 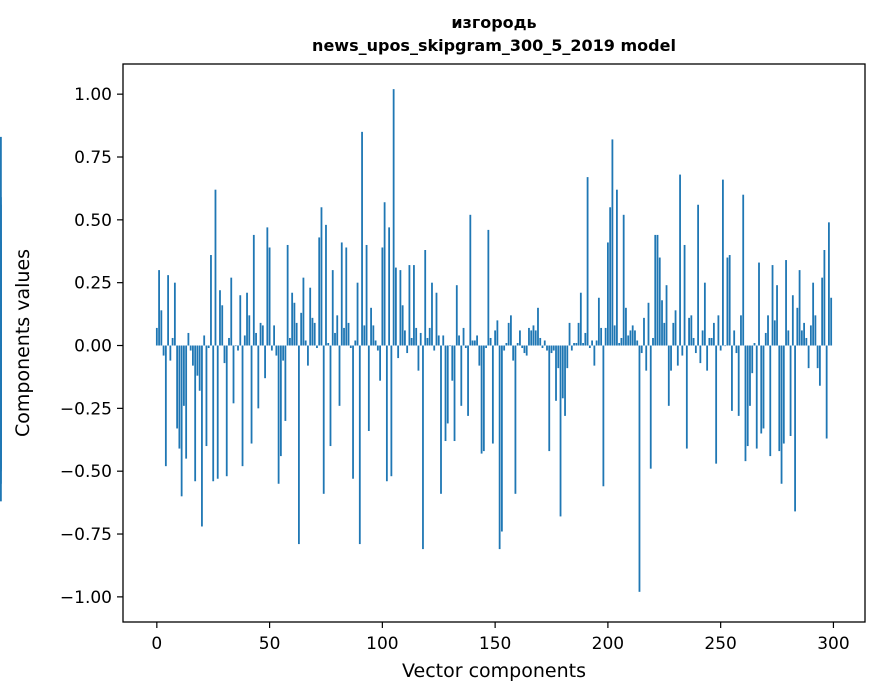 I want to click on x-tick-label: 200, so click(x=608, y=644).